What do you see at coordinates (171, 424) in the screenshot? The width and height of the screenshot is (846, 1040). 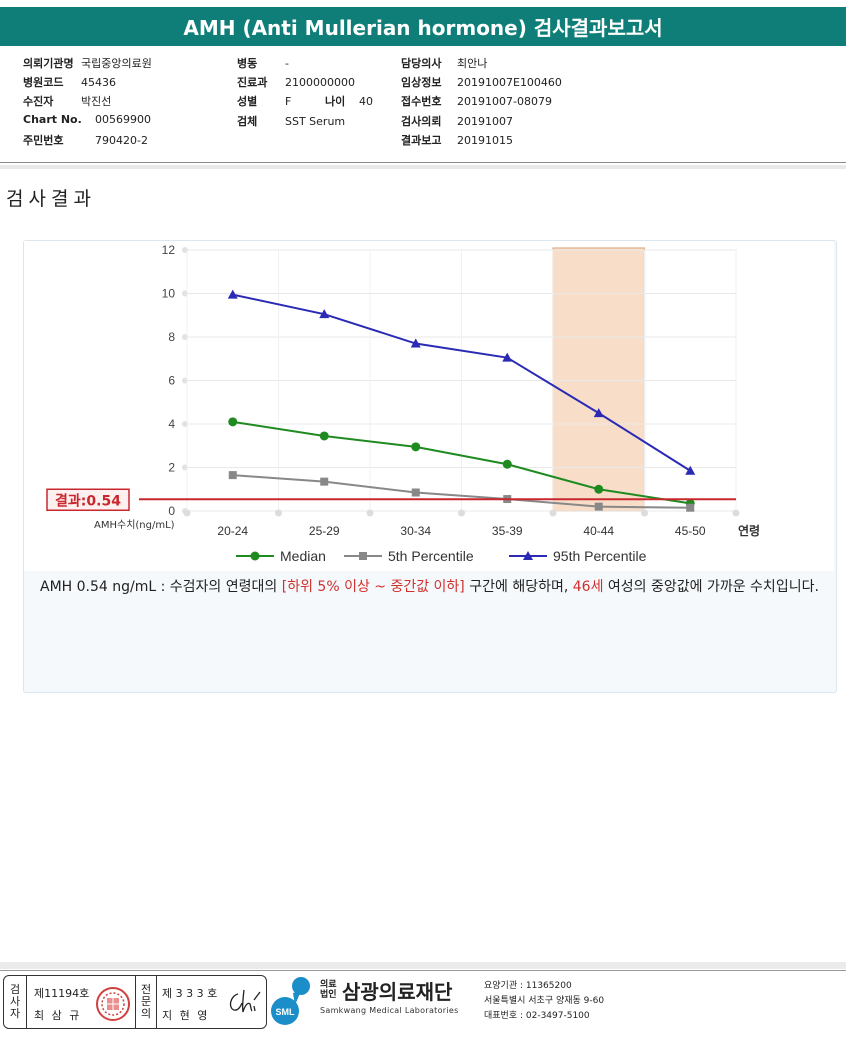 I see `y-tick-label: 4` at bounding box center [171, 424].